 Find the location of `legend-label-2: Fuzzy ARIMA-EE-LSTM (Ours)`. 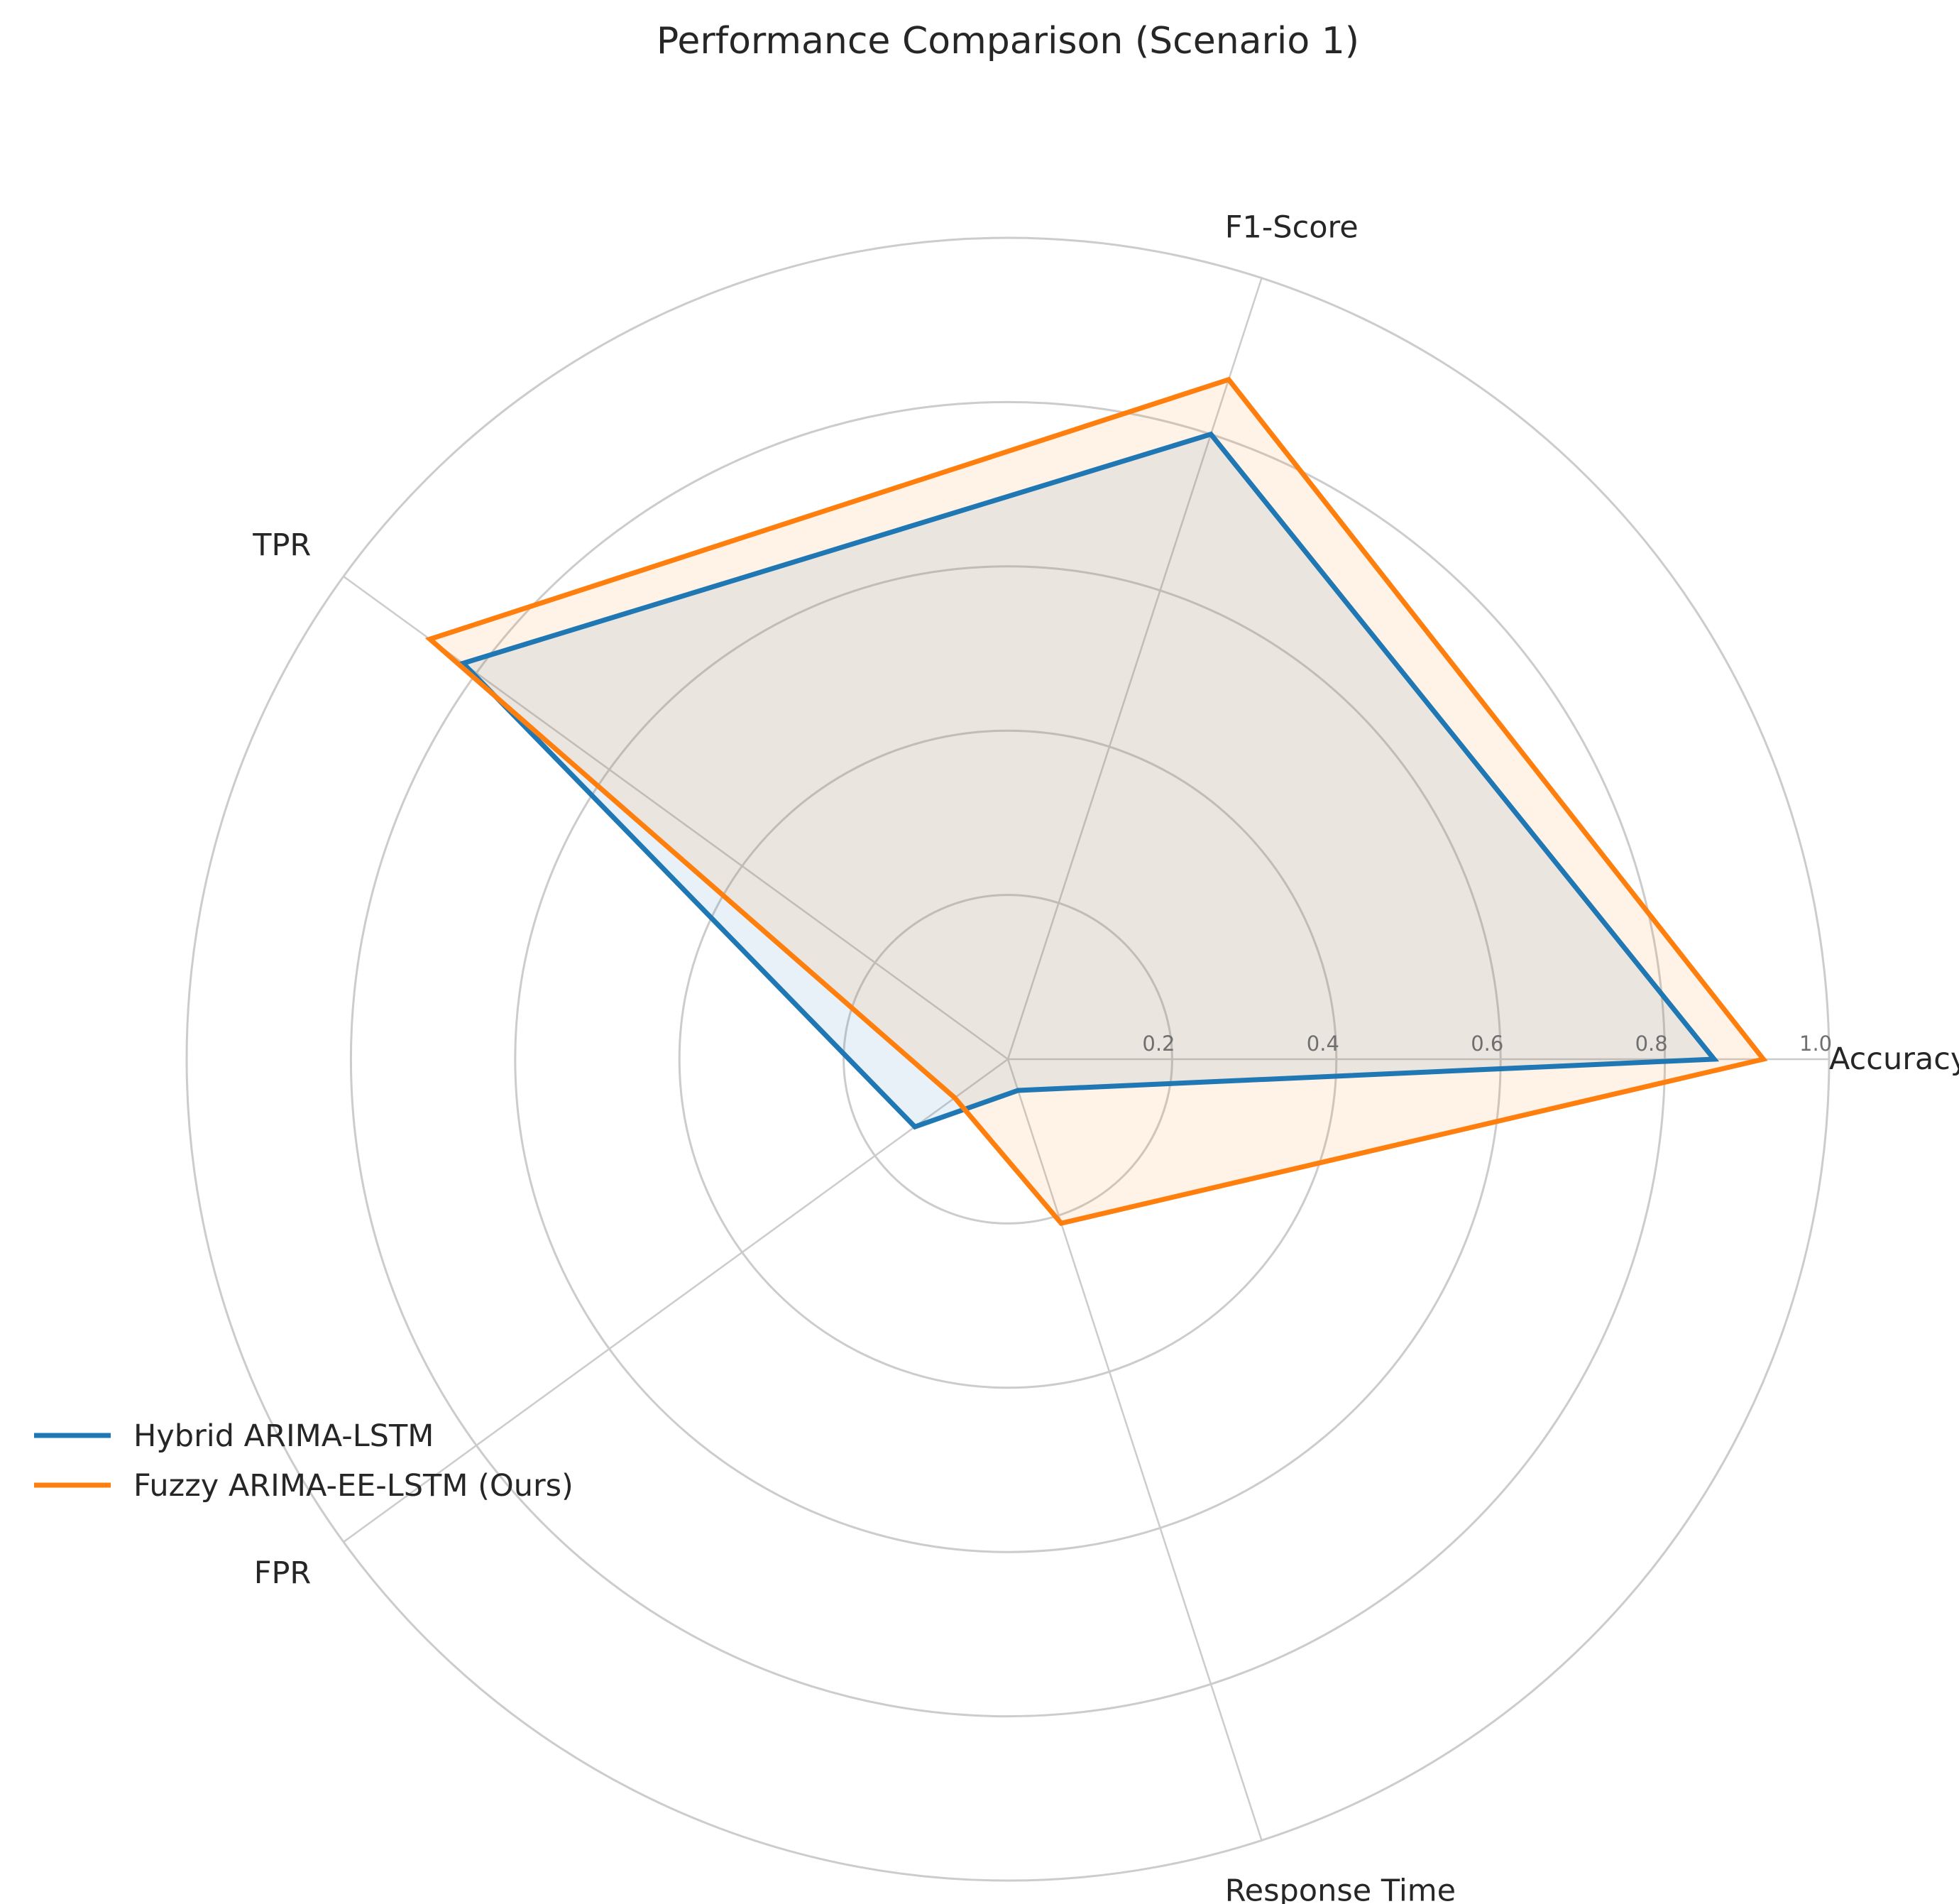

legend-label-2: Fuzzy ARIMA-EE-LSTM (Ours) is located at coordinates (353, 1486).